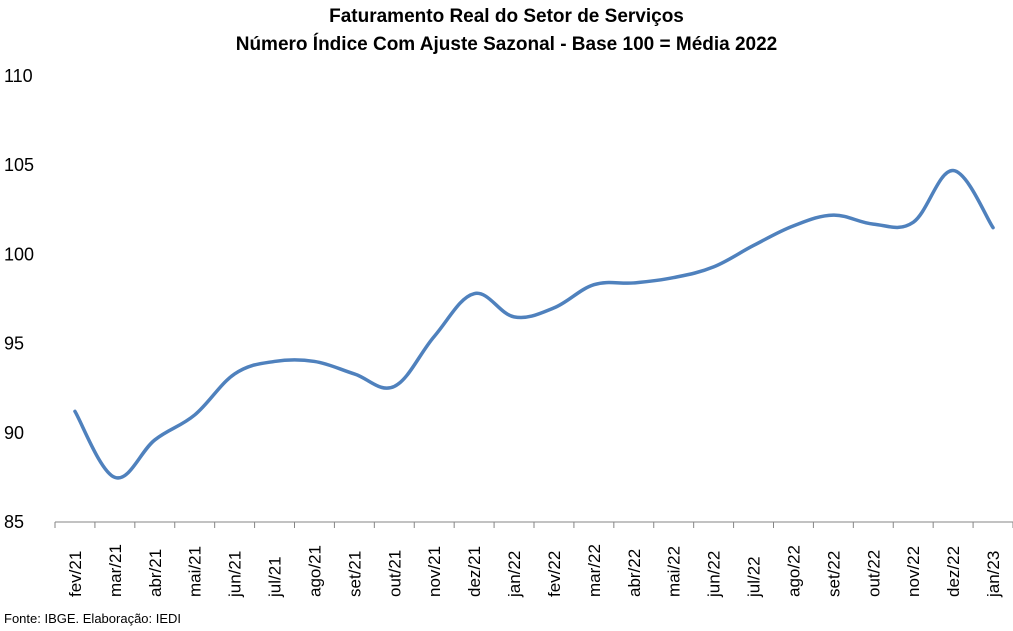 The width and height of the screenshot is (1013, 631). I want to click on x-tick-label: jan/23, so click(993, 574).